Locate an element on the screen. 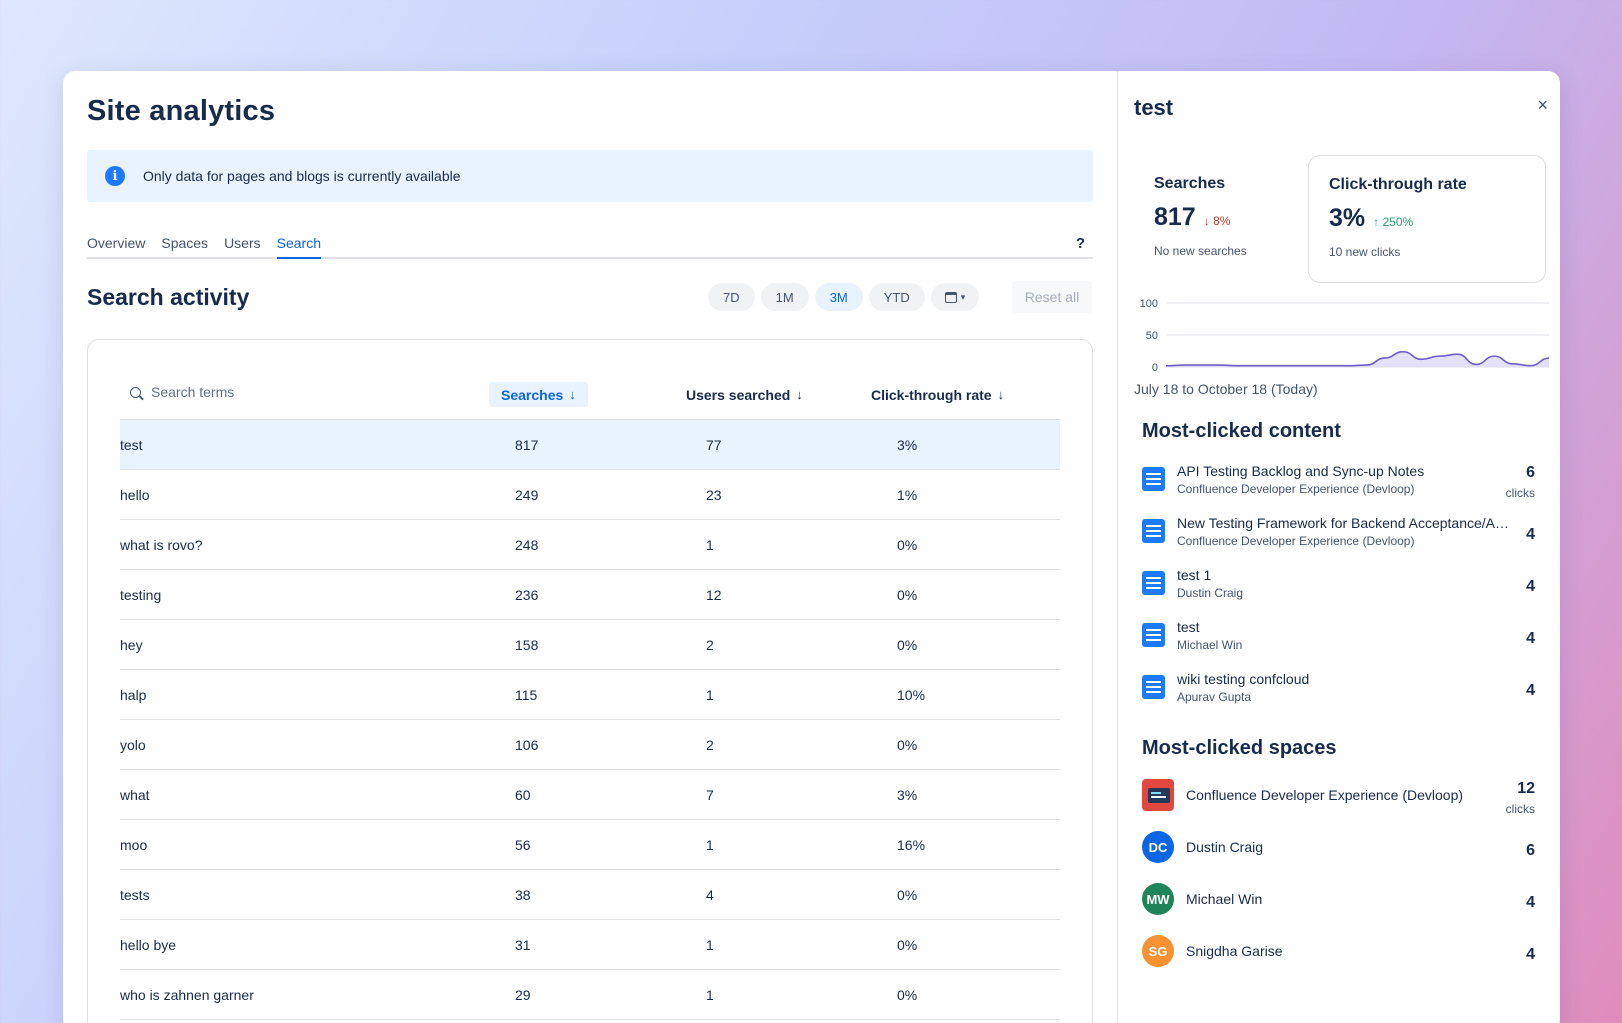  table-row: what 60 7 3% is located at coordinates (590, 795).